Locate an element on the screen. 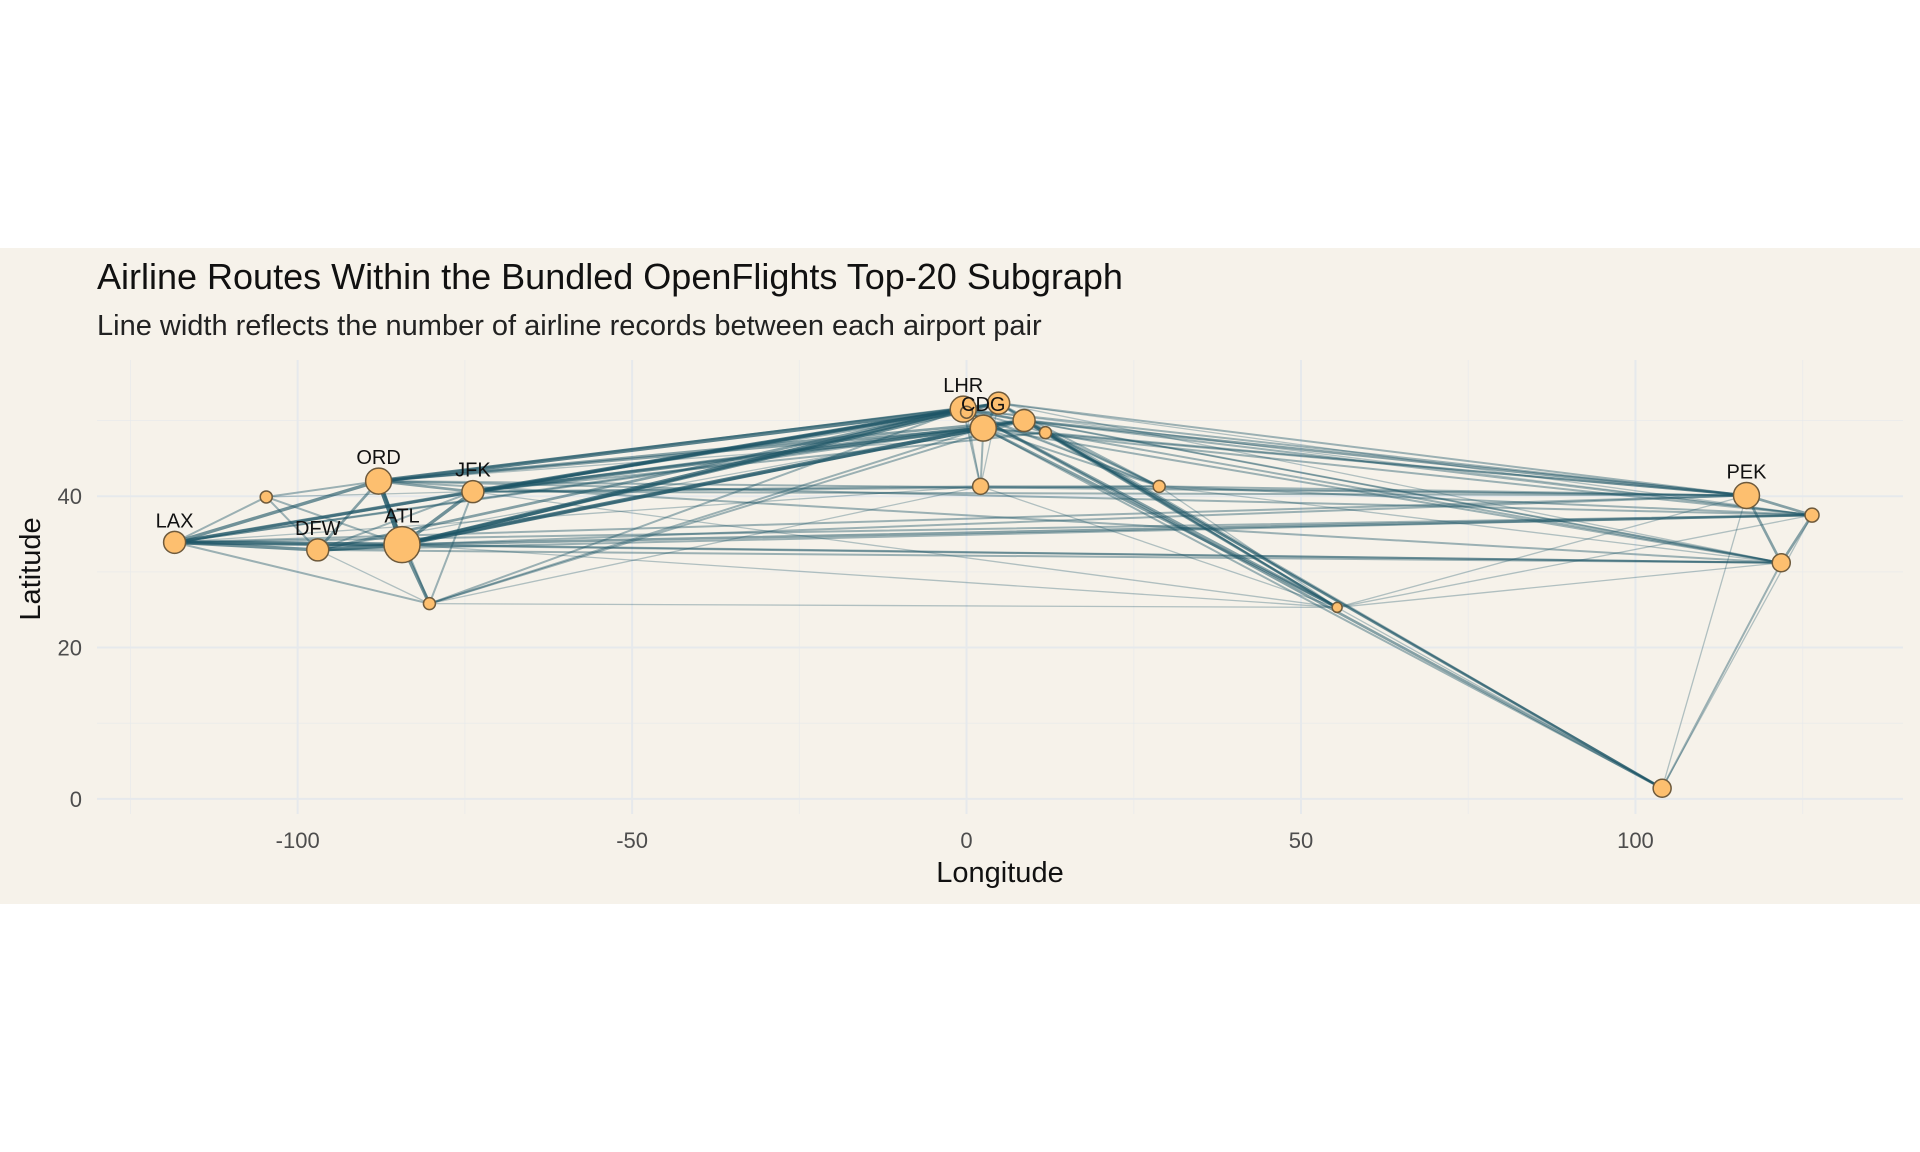 The height and width of the screenshot is (1152, 1920). airport-label: ATL is located at coordinates (401, 517).